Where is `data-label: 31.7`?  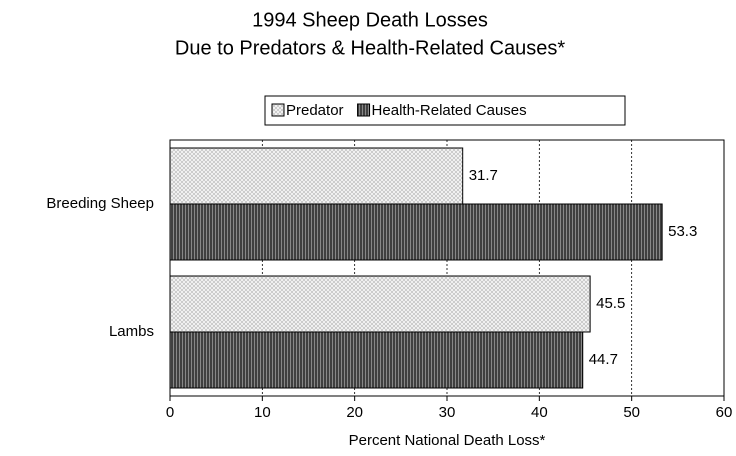 data-label: 31.7 is located at coordinates (483, 175).